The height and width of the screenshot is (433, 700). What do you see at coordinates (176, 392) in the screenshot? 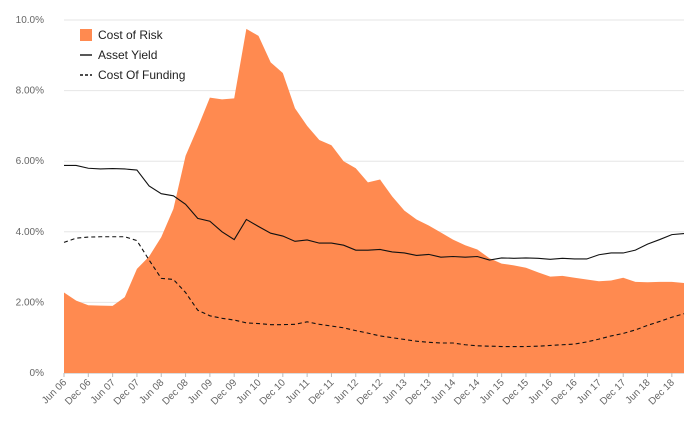
I see `x-tick-label: Dec 08` at bounding box center [176, 392].